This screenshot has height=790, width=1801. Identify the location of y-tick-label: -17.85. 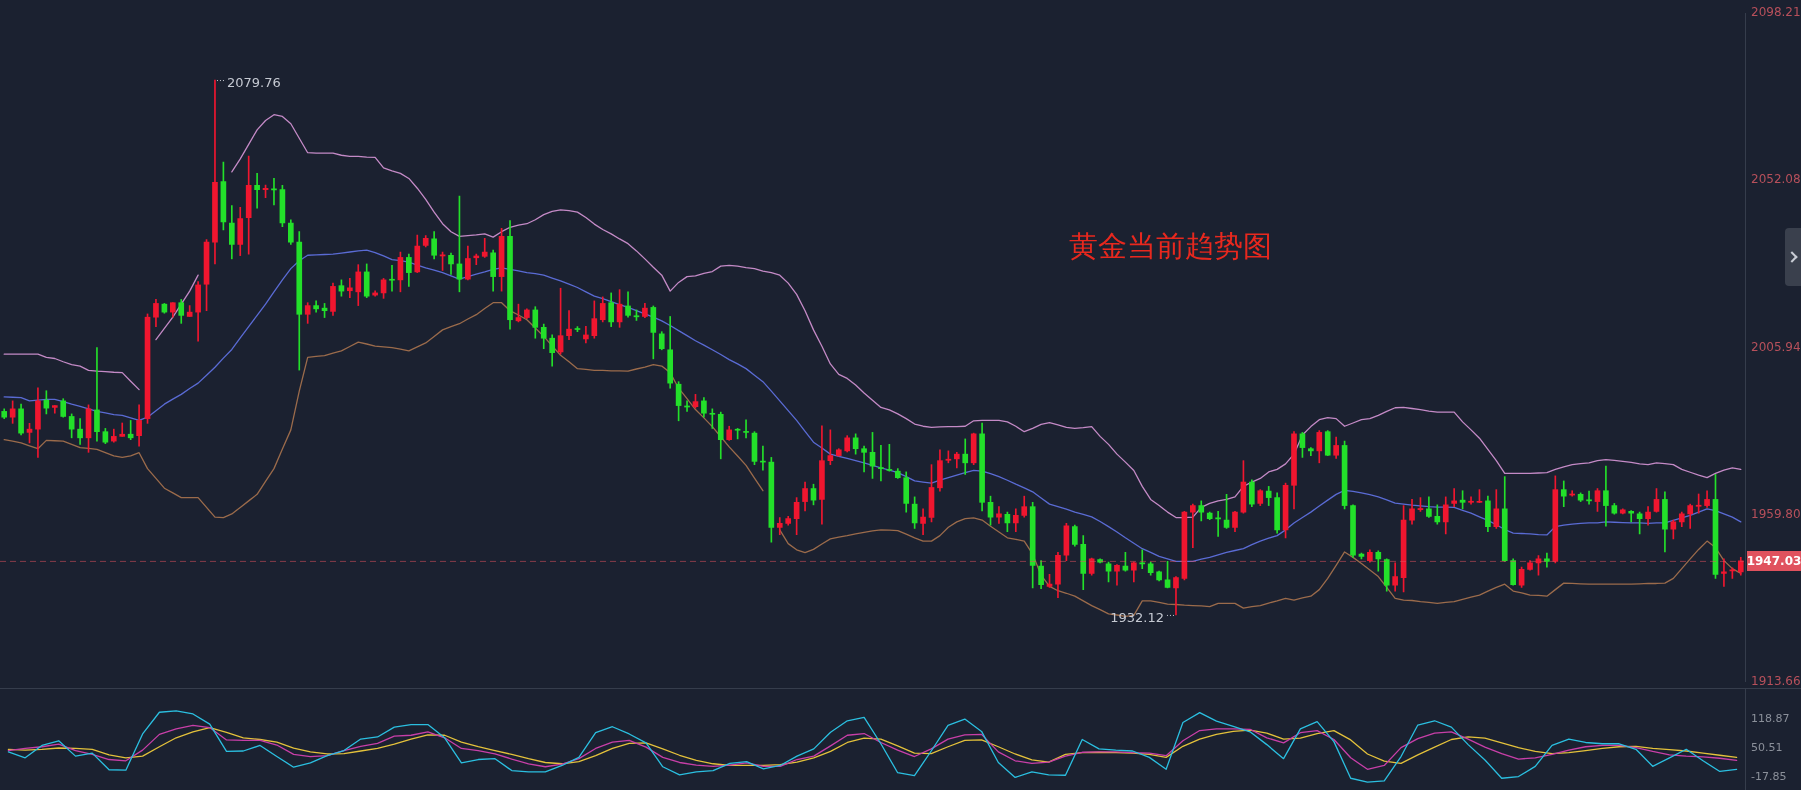
(1769, 776).